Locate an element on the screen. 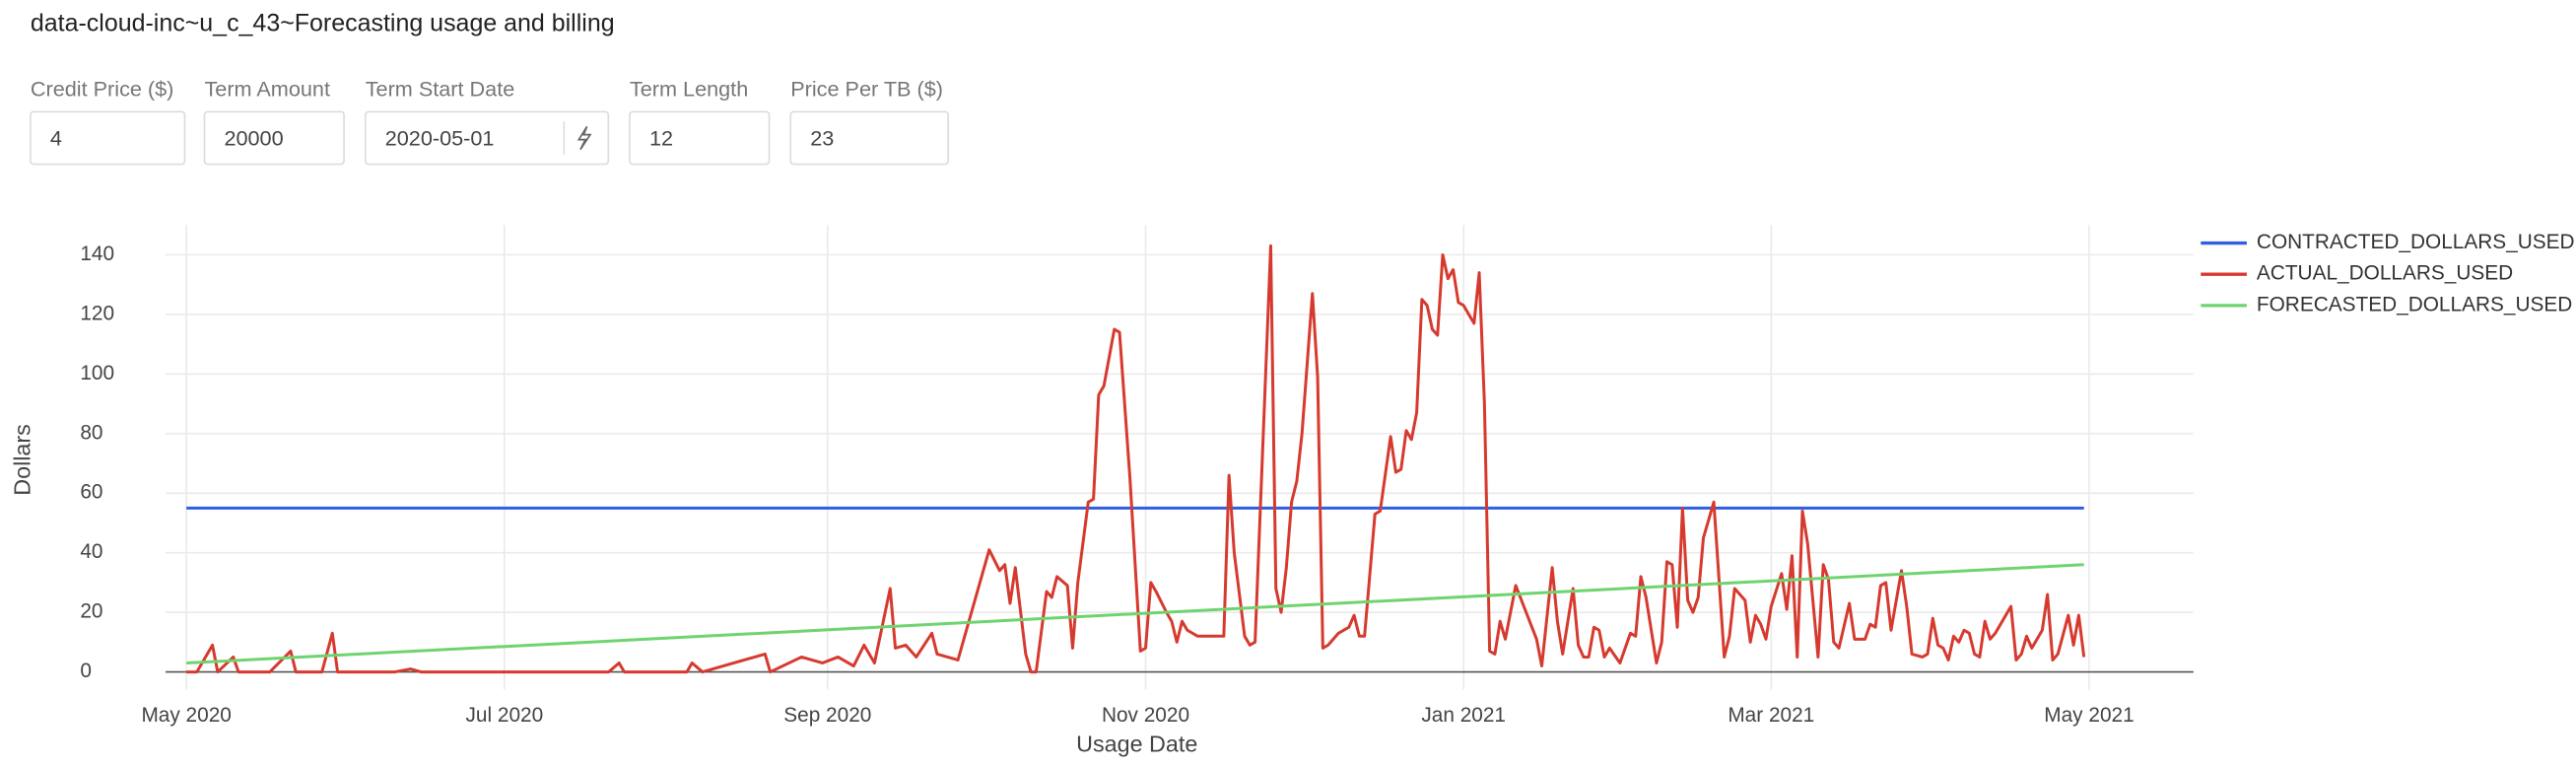  y-axis-title: Dollars is located at coordinates (22, 460).